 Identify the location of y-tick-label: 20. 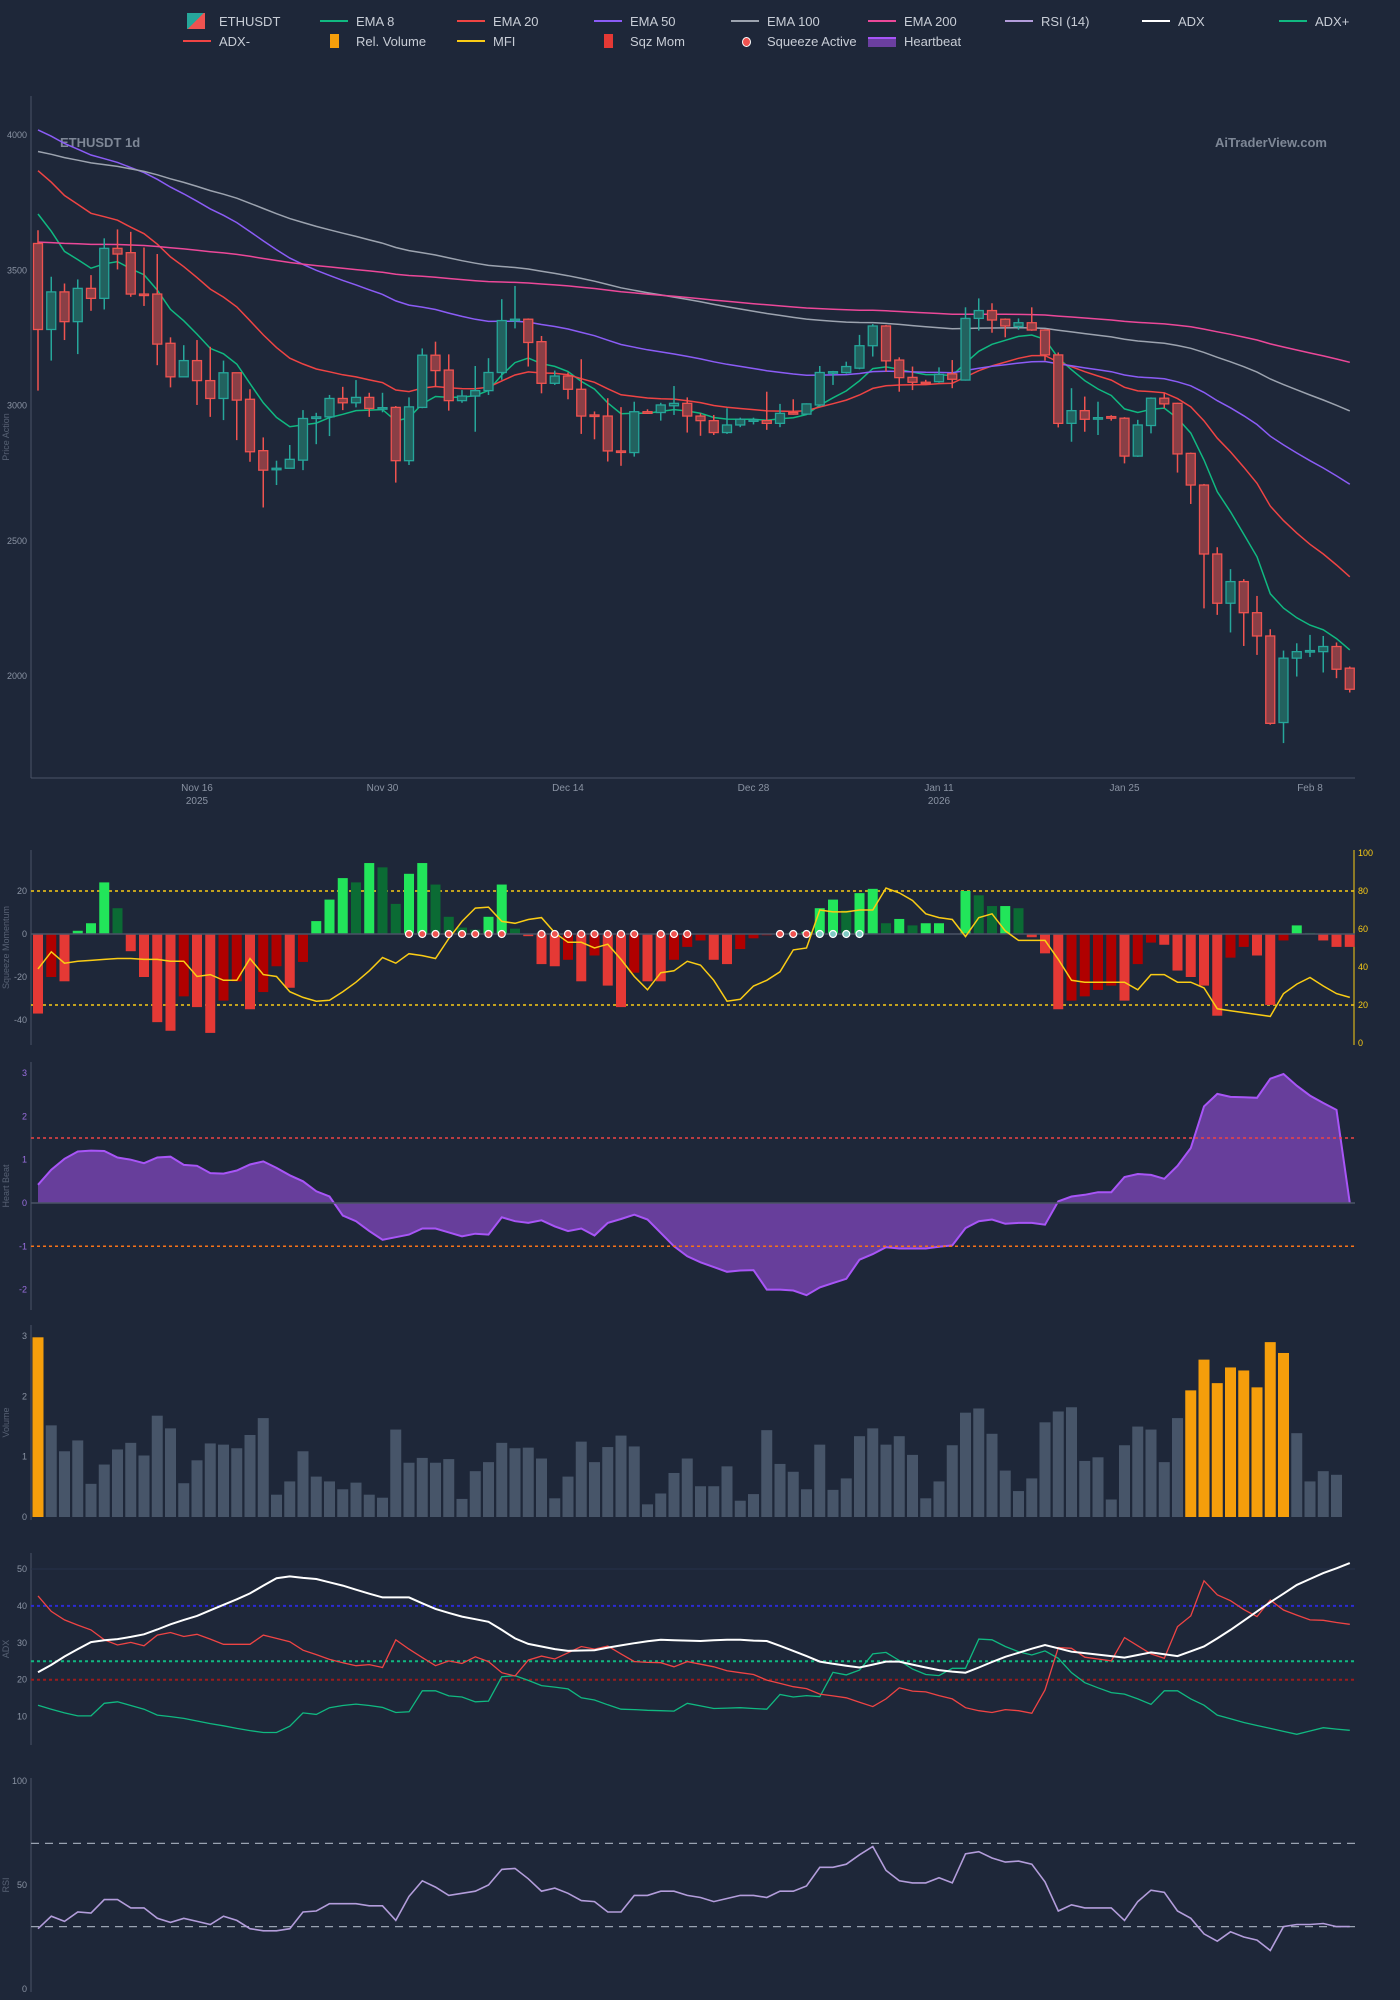
(22, 1680).